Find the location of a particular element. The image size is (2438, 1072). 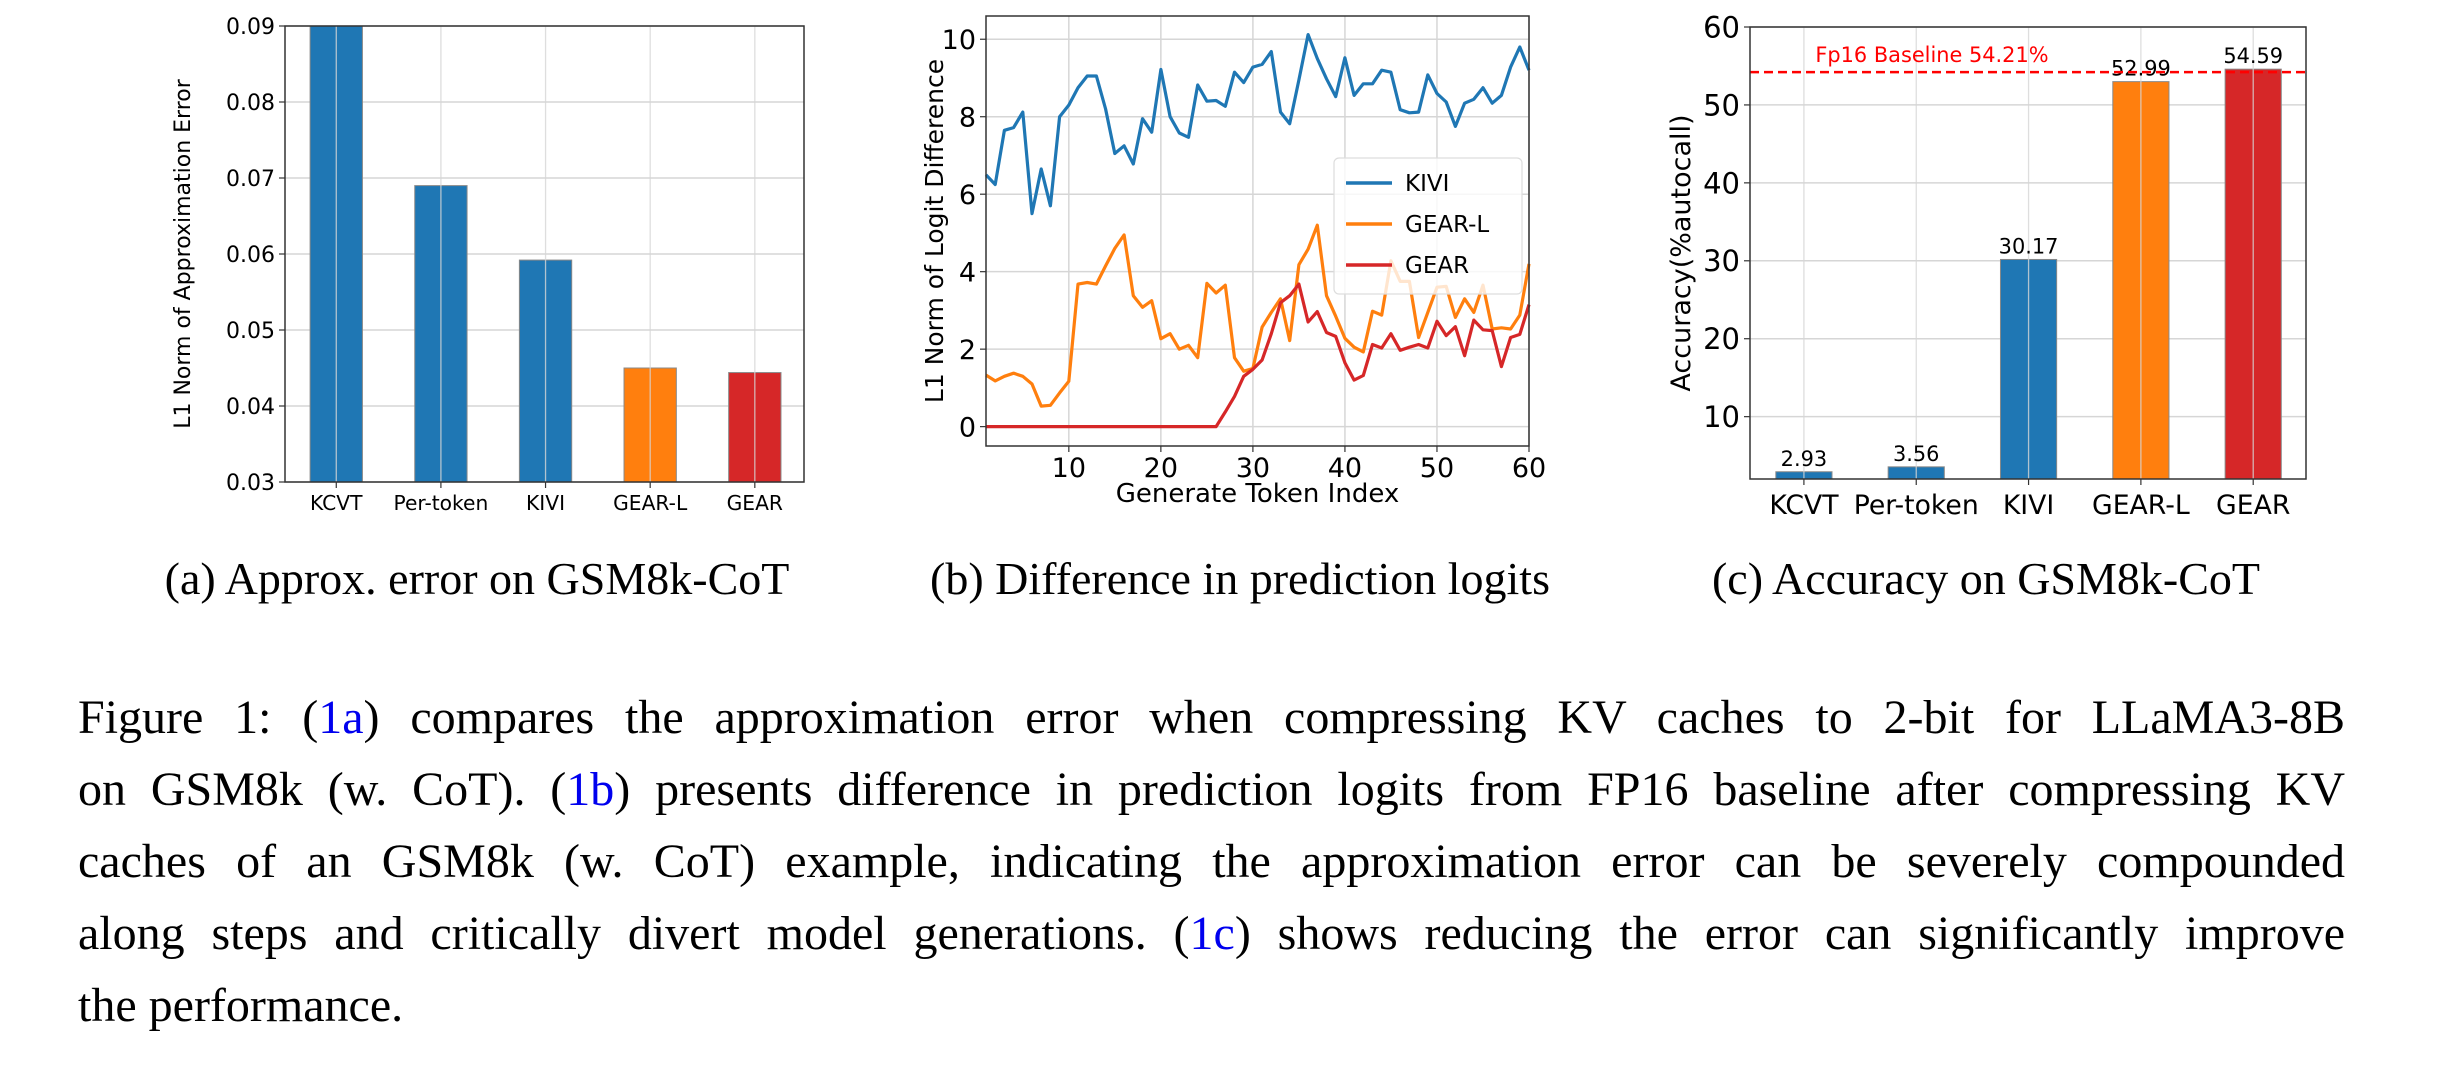

chart-b-xtick-label: 30 is located at coordinates (1253, 468).